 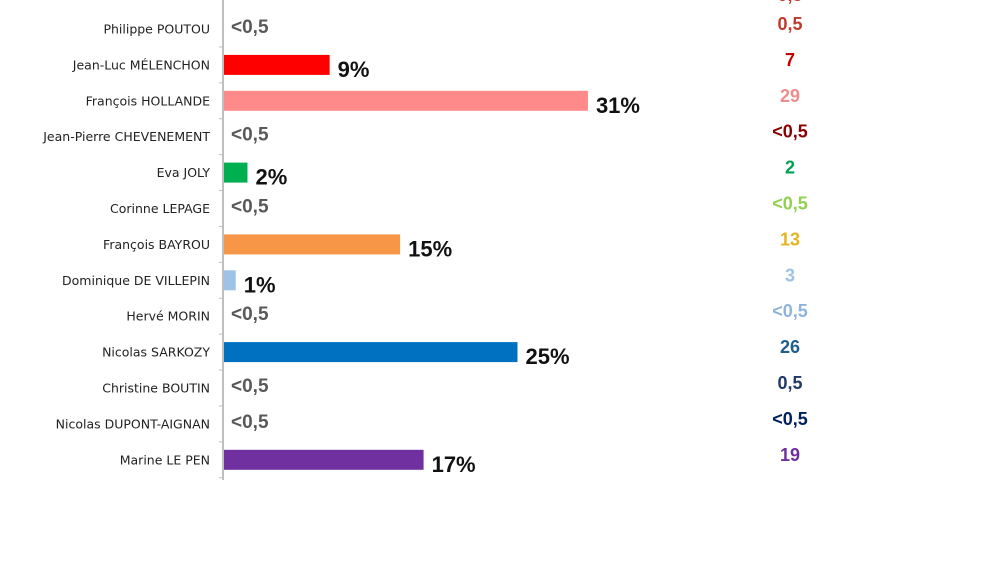 I want to click on value-label: 9%, so click(x=354, y=69).